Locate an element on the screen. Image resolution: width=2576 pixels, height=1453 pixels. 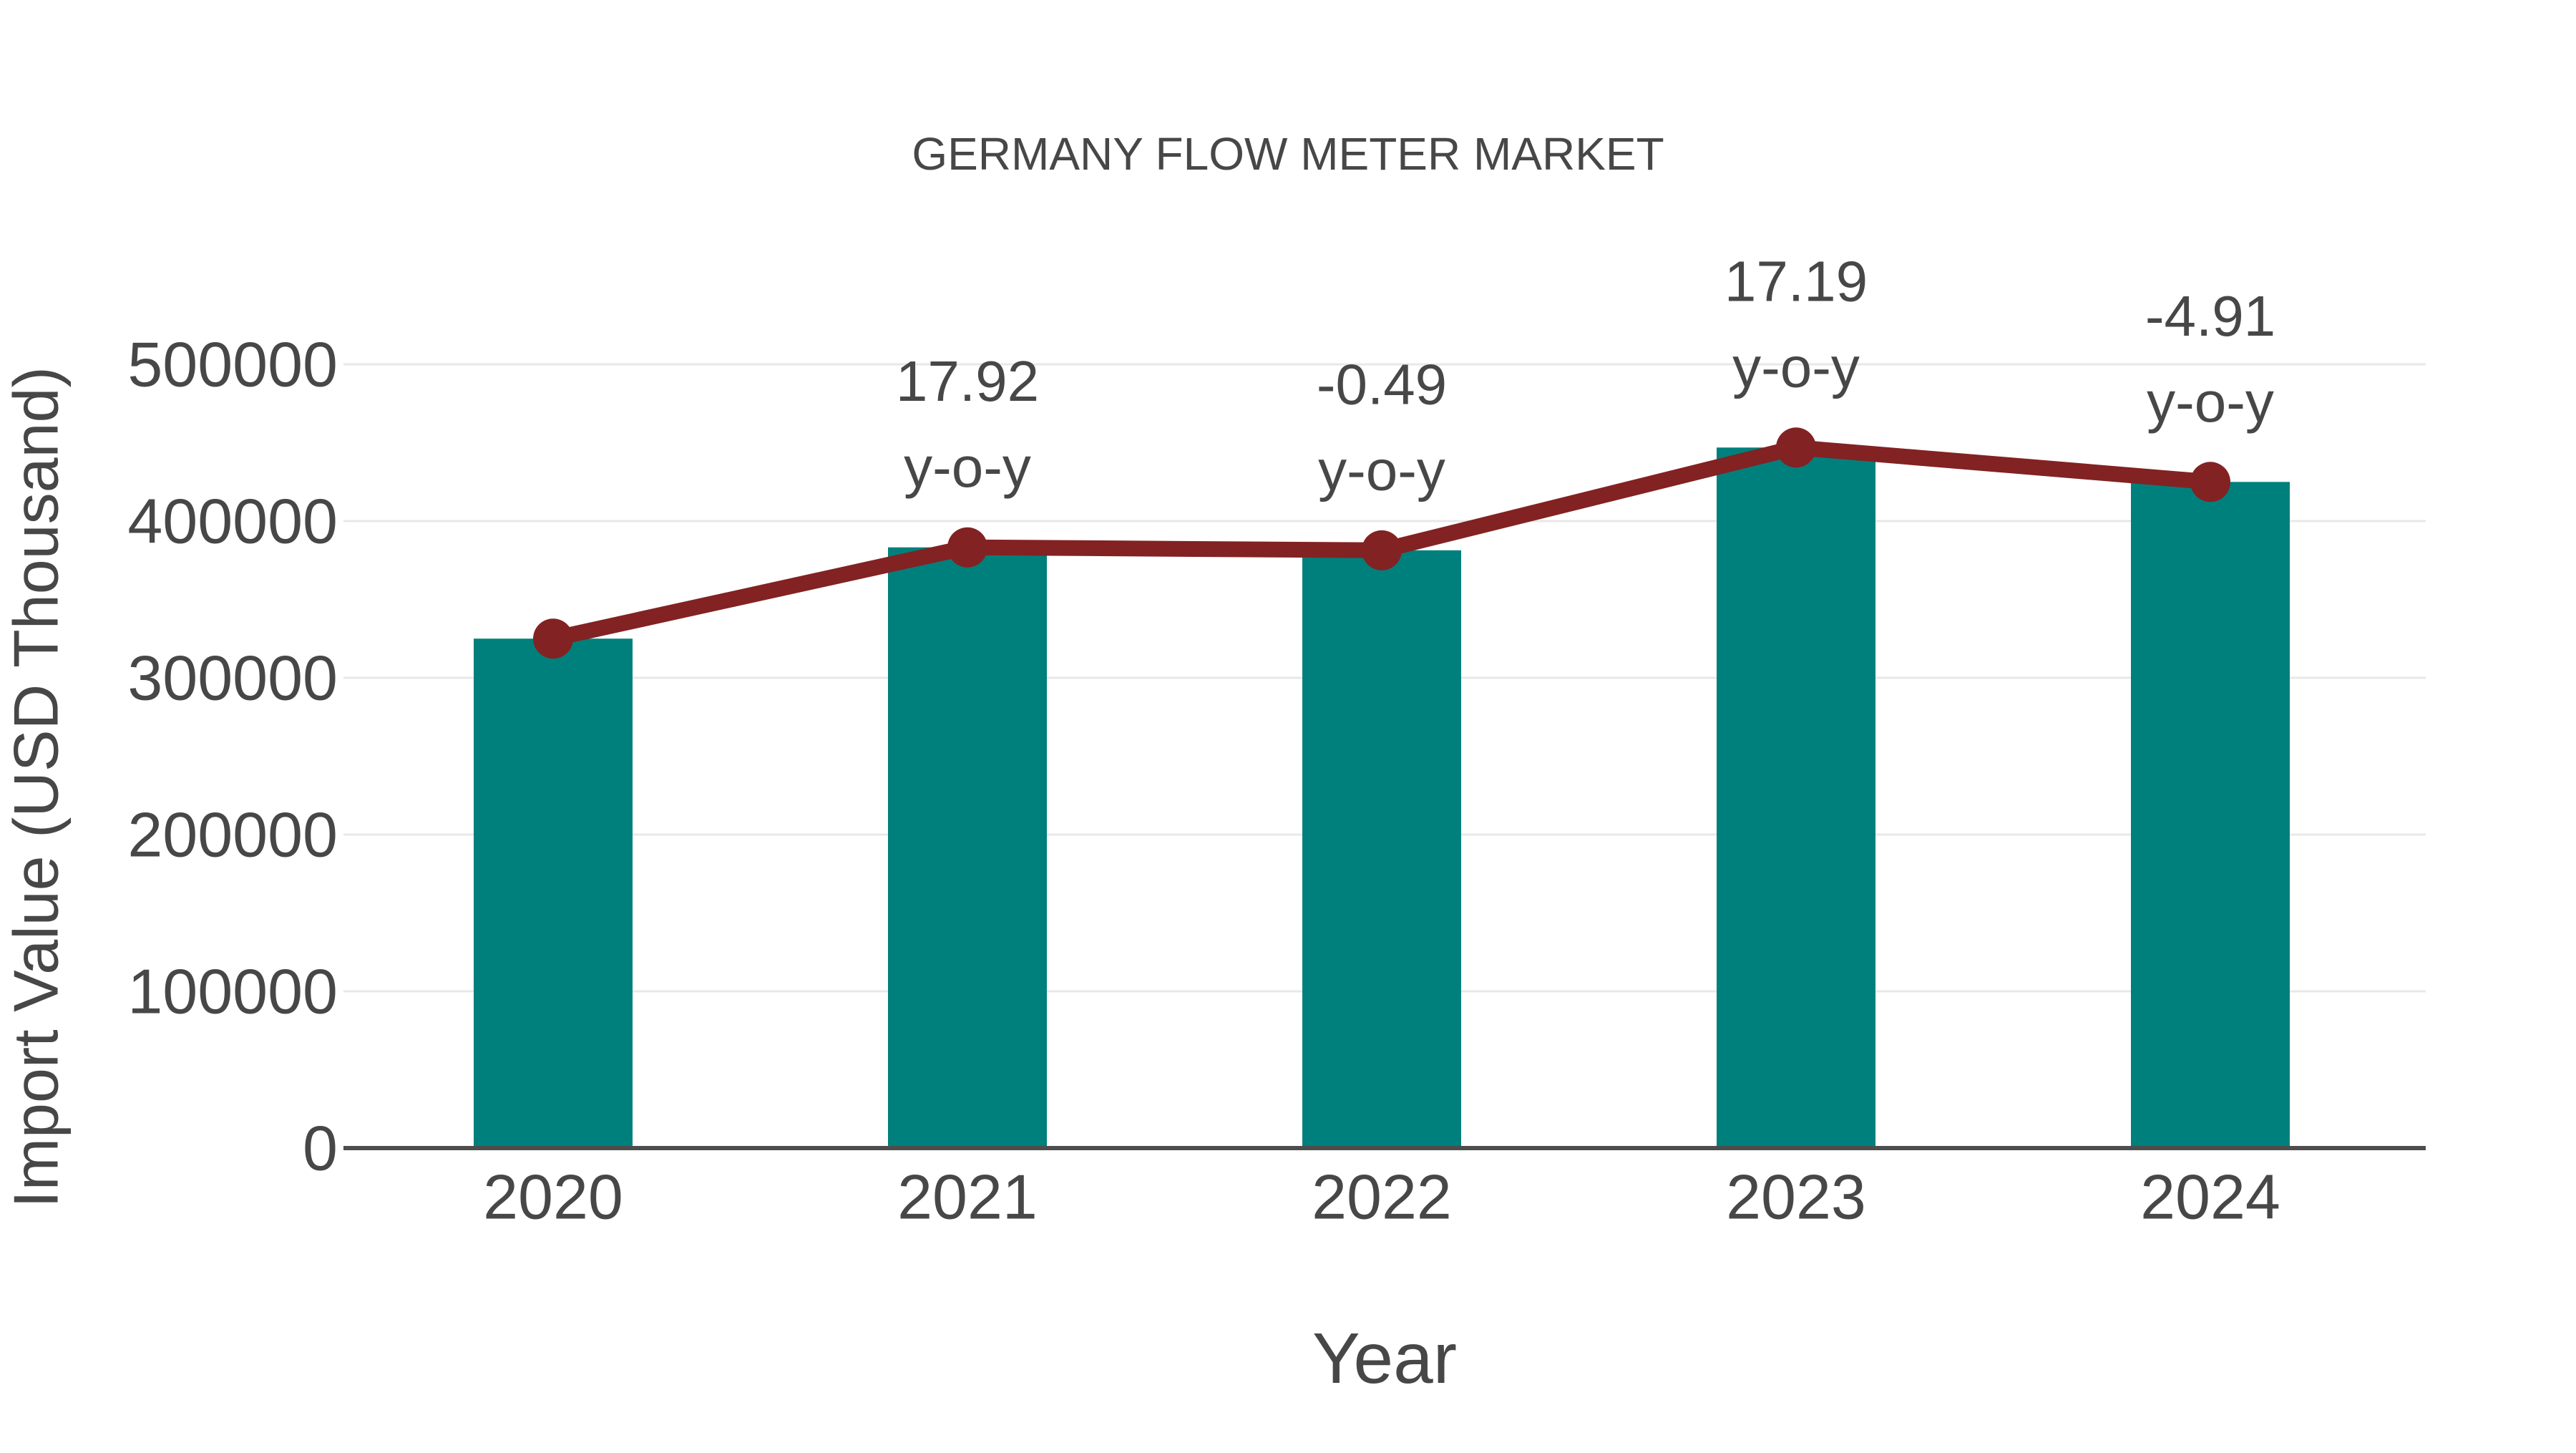
annotation-2023-value: 17.19 is located at coordinates (1796, 282).